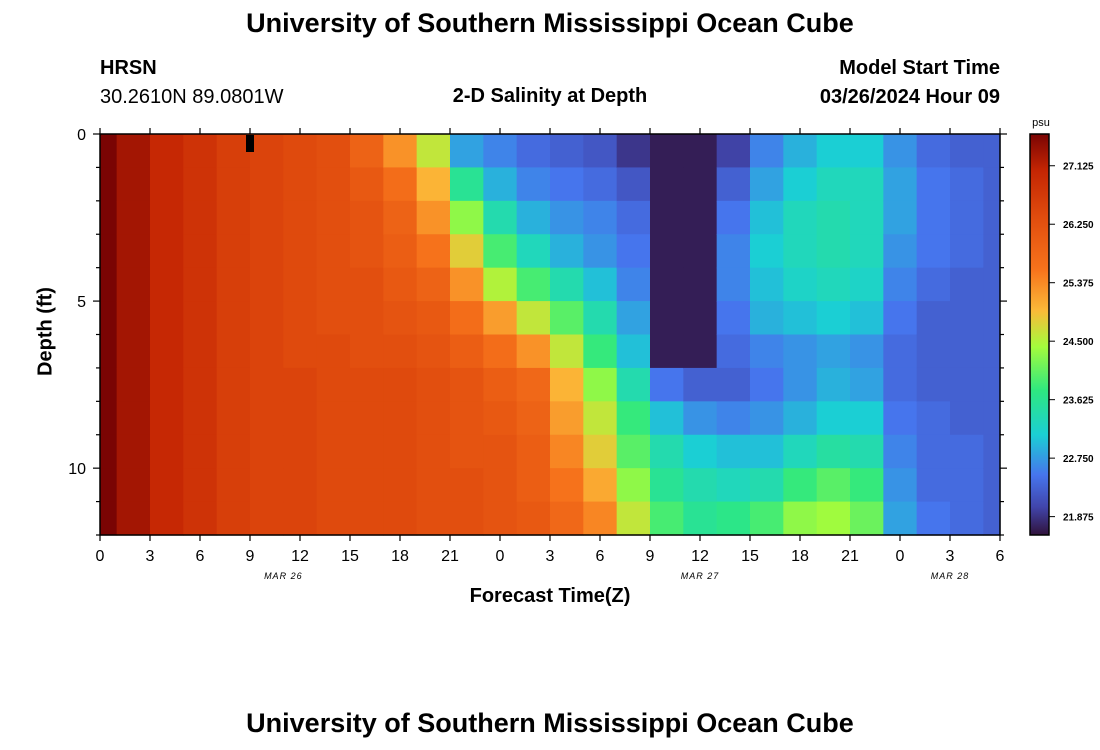 The image size is (1100, 750). What do you see at coordinates (1078, 342) in the screenshot?
I see `colorbar-tick-label: 24.500` at bounding box center [1078, 342].